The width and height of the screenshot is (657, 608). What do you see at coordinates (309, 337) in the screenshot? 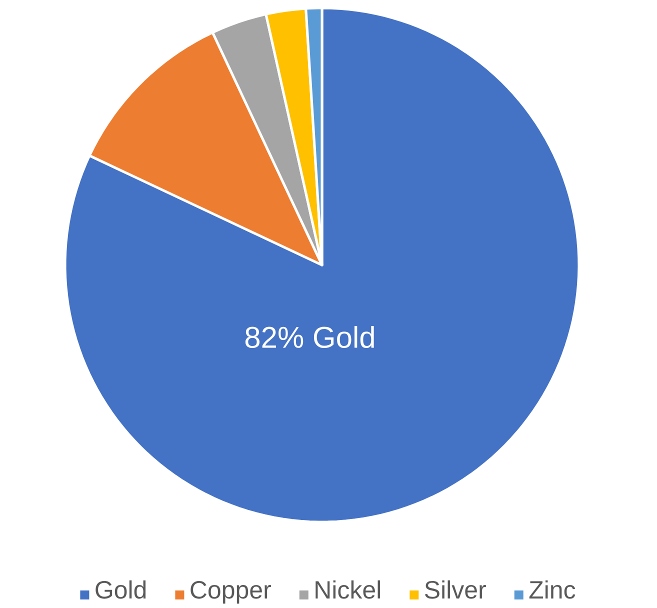
I see `data-label: 82% Gold` at bounding box center [309, 337].